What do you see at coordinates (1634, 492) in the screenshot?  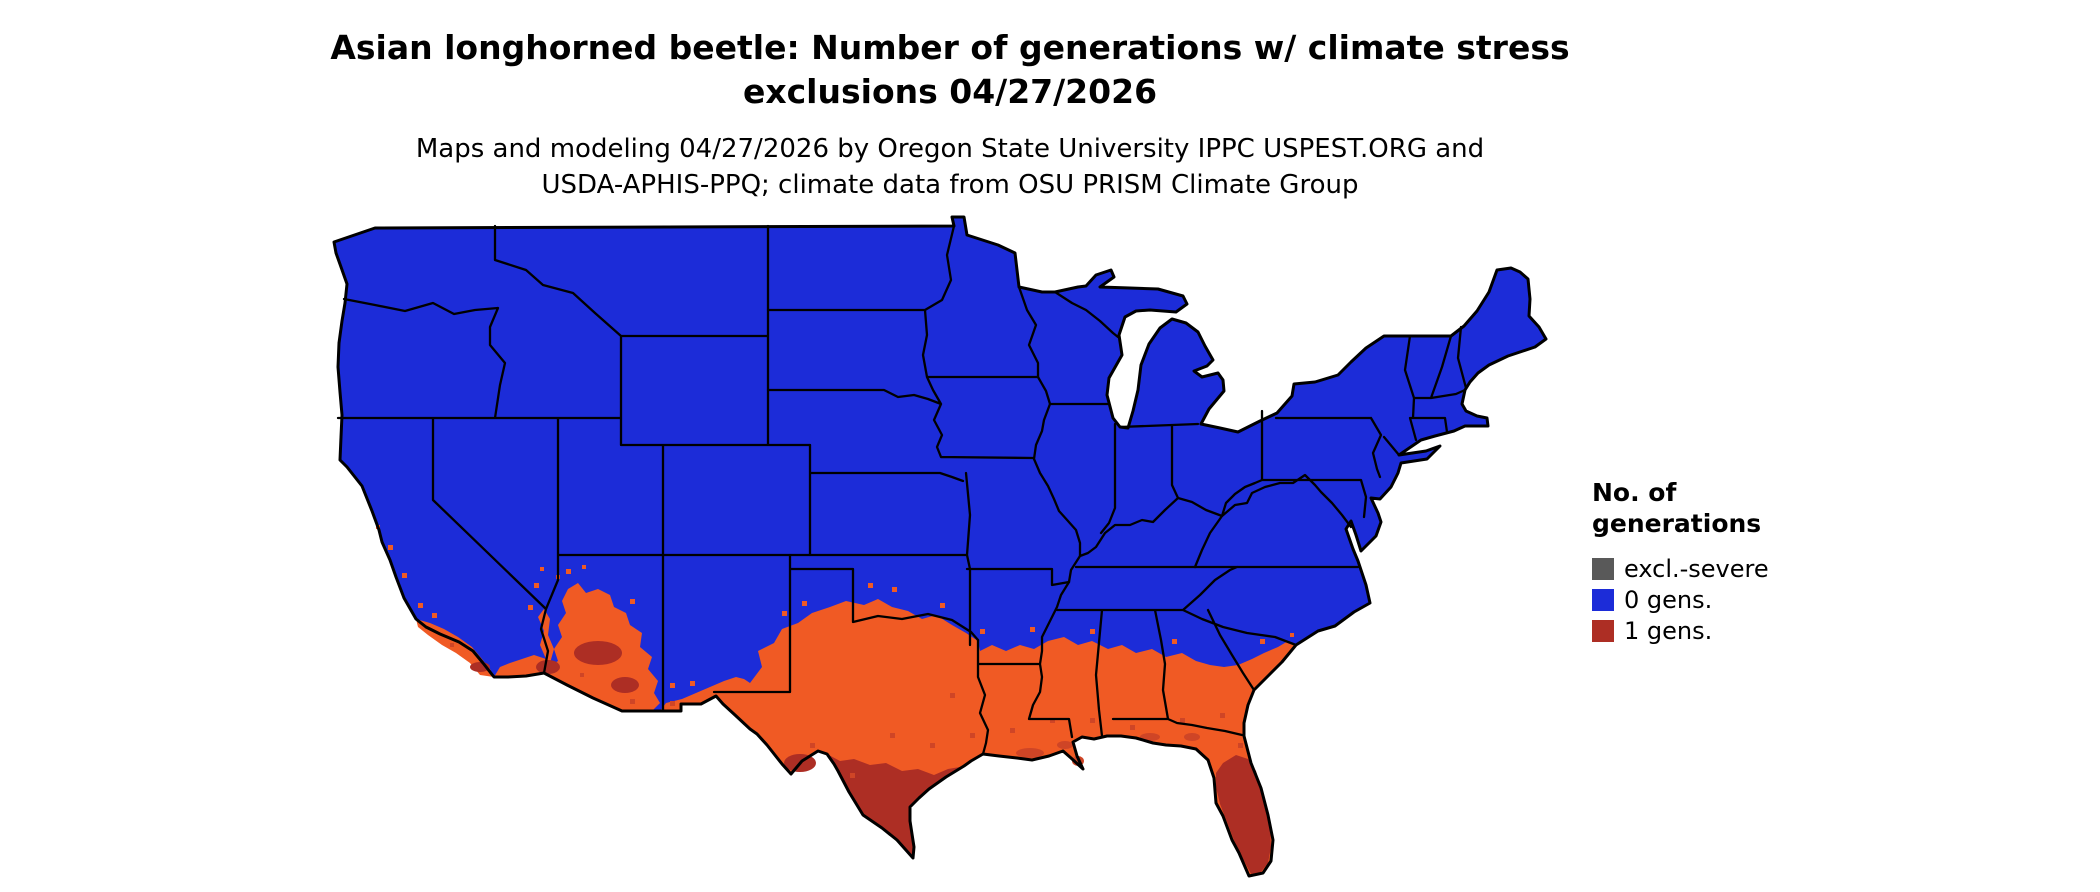 I see `legend-title-line1: No. of` at bounding box center [1634, 492].